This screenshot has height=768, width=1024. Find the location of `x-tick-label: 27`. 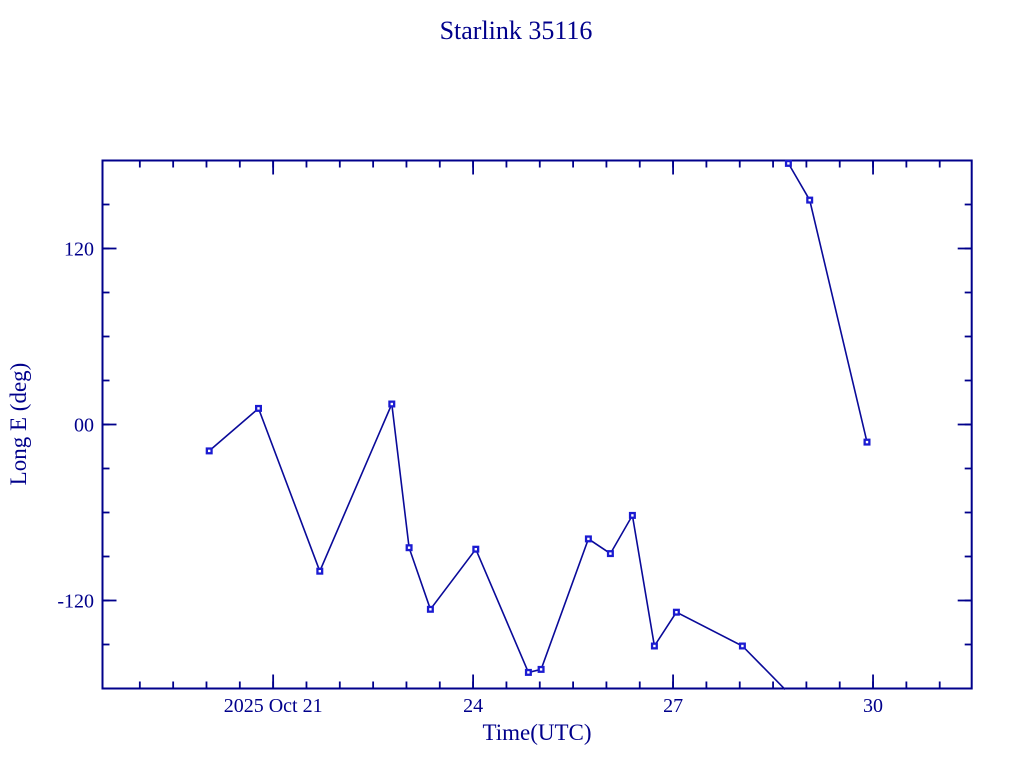

x-tick-label: 27 is located at coordinates (673, 706).